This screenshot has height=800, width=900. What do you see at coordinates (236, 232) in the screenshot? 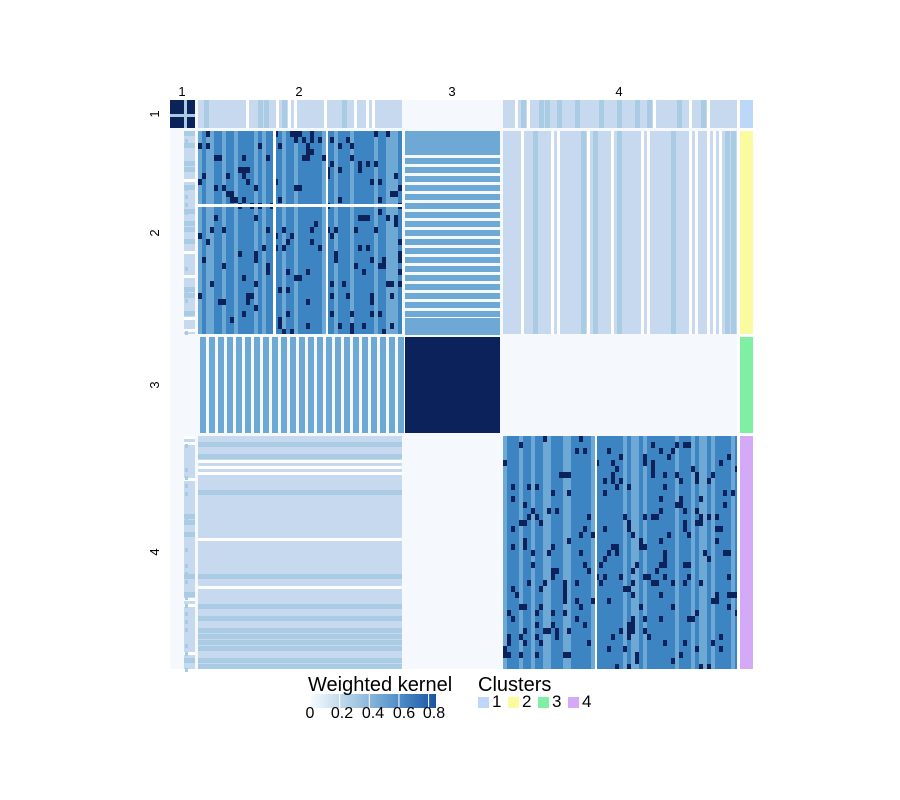
I see `heatmap-cell-2-2-stripe` at bounding box center [236, 232].